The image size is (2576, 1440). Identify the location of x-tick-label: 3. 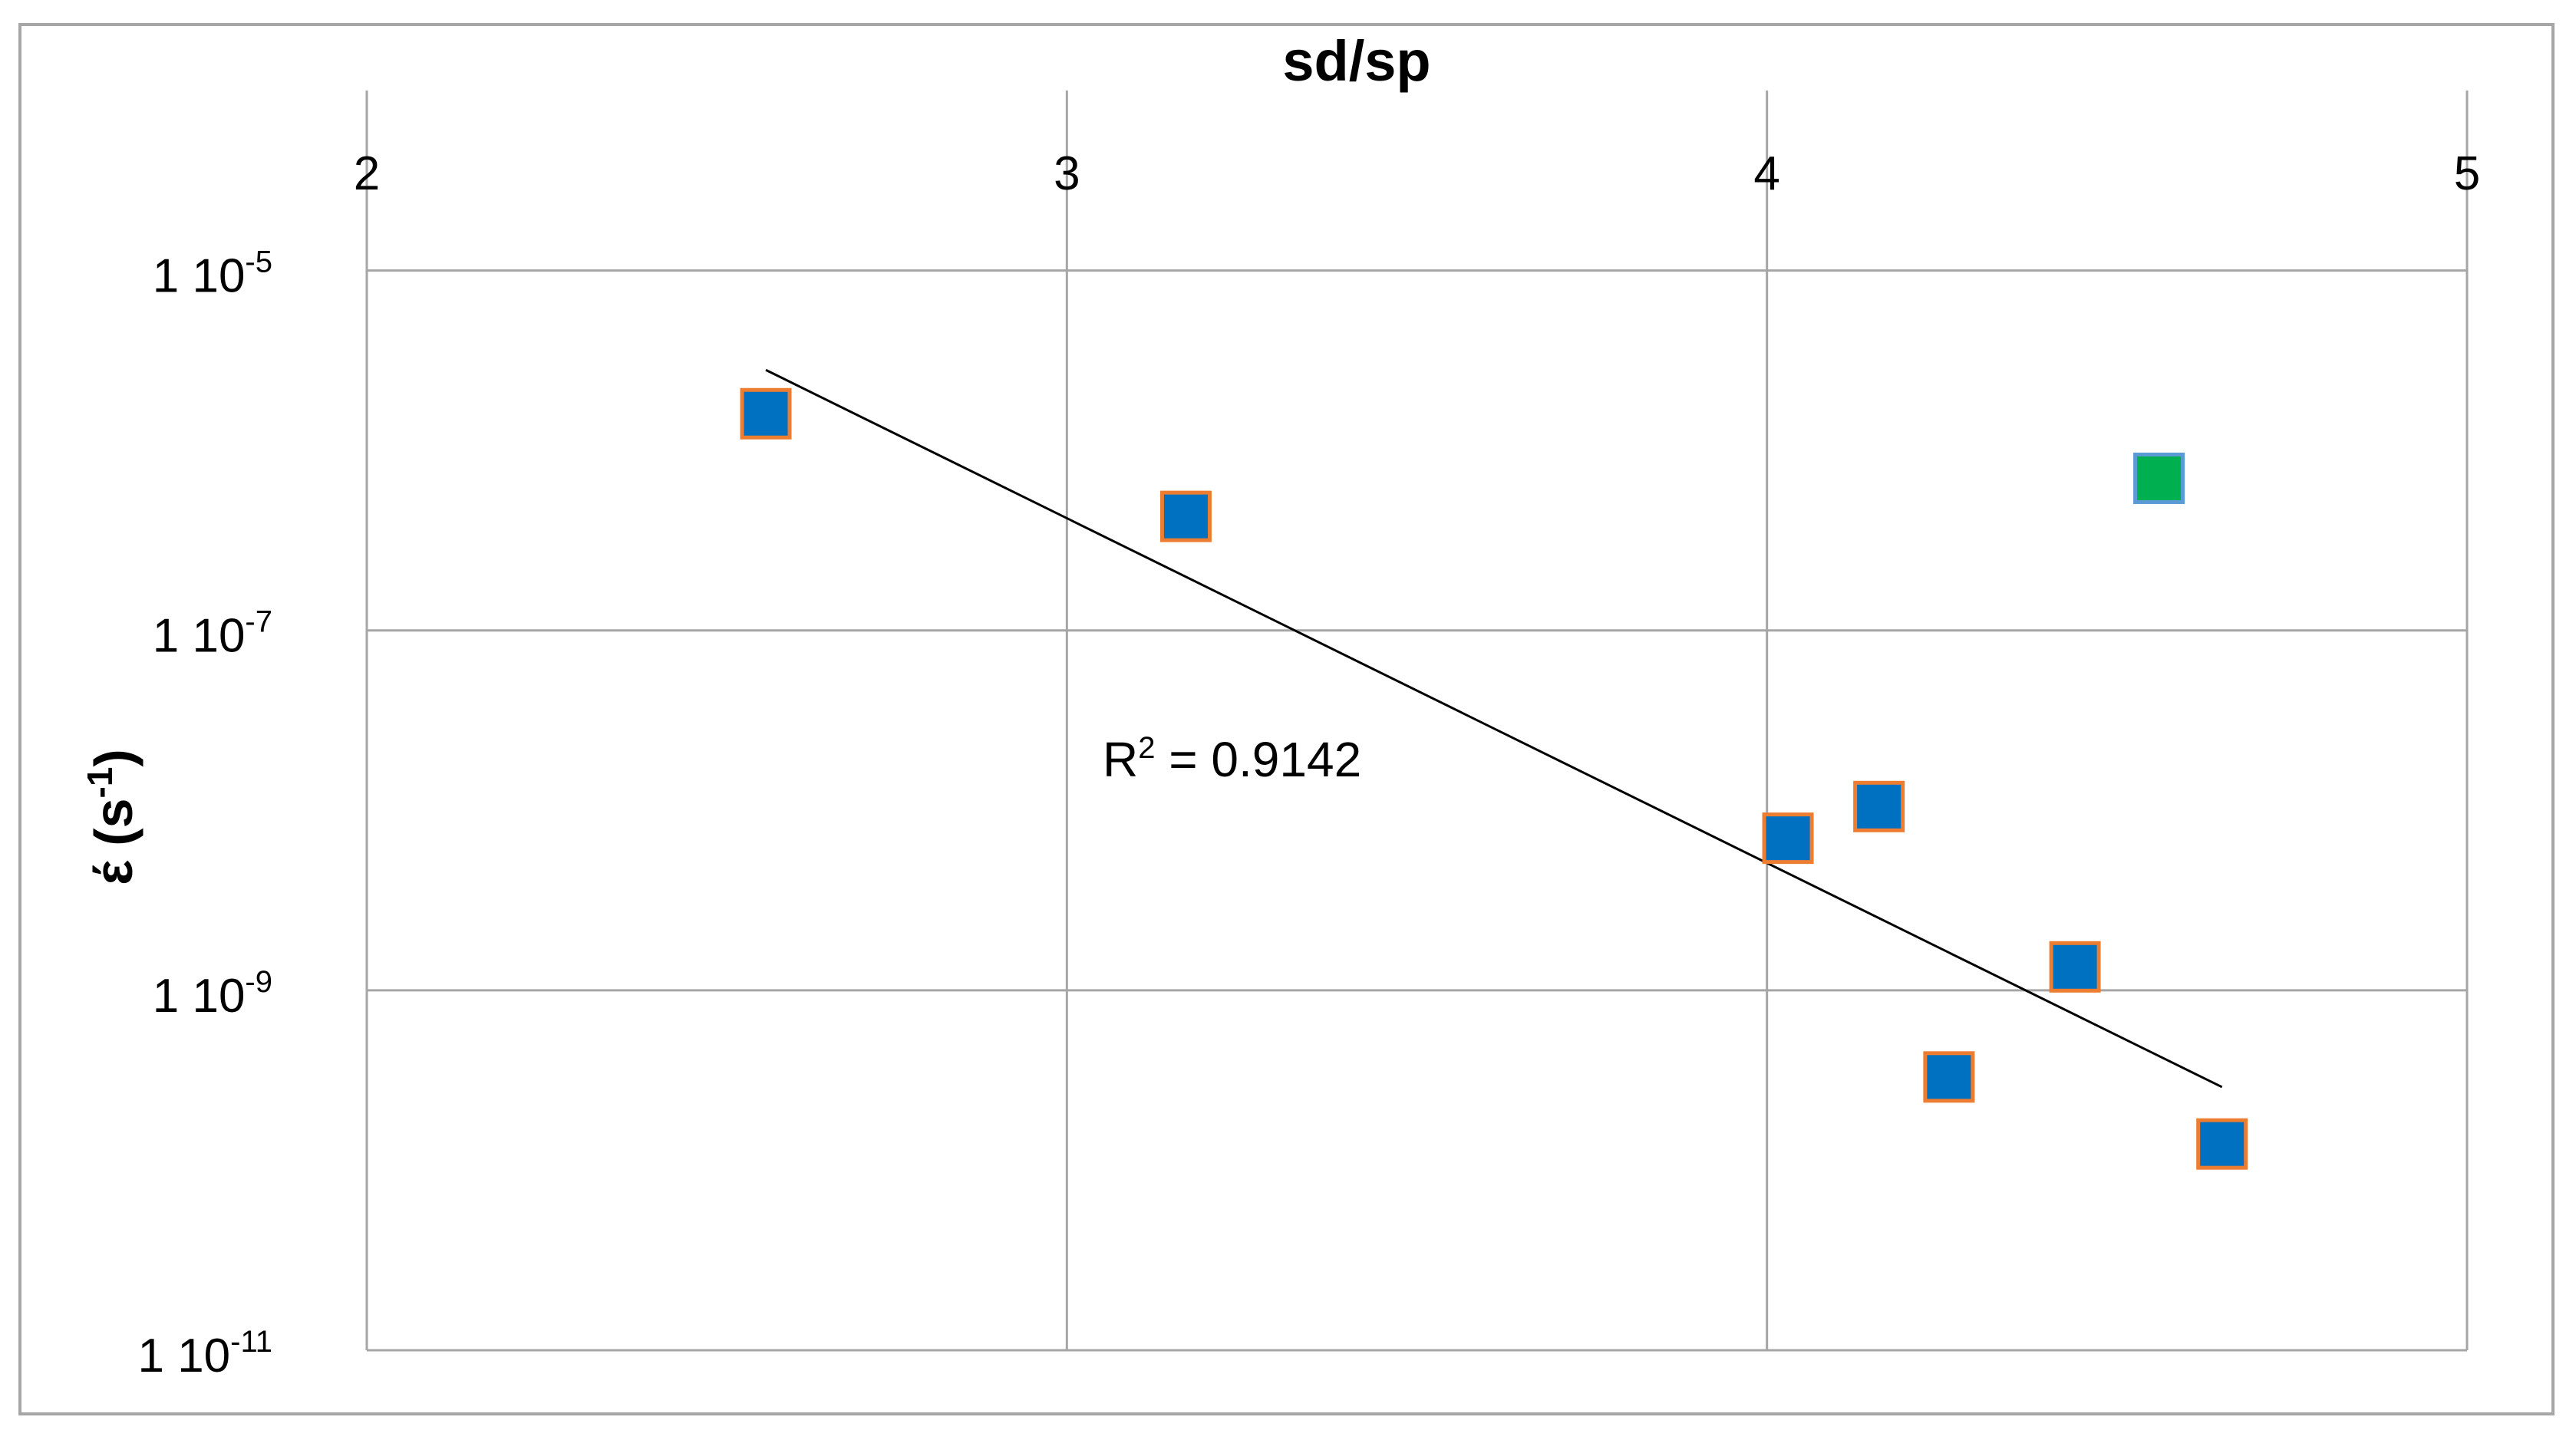
(1067, 173).